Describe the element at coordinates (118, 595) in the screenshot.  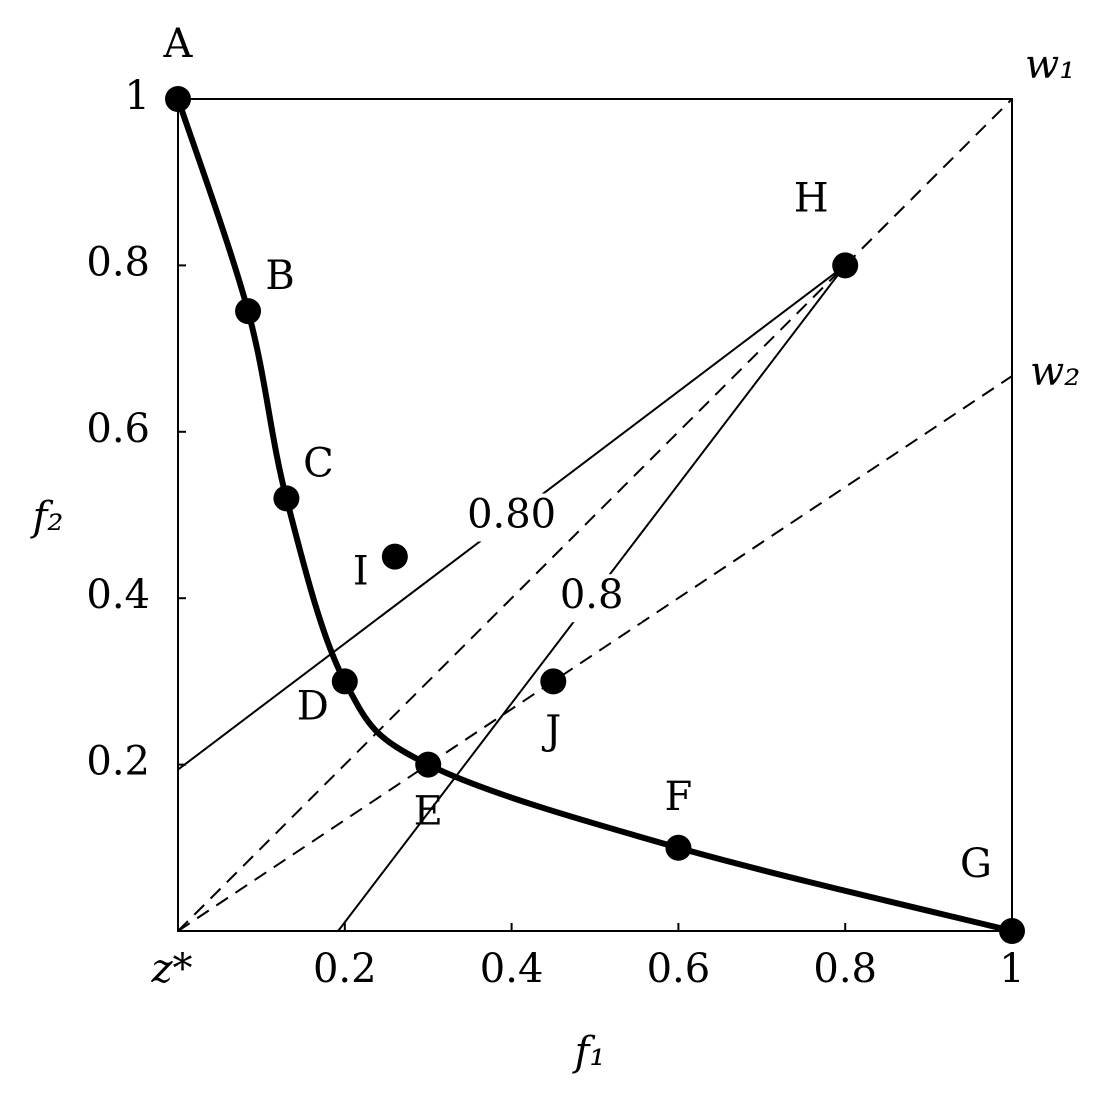
I see `y-tick-label: 0.4` at that location.